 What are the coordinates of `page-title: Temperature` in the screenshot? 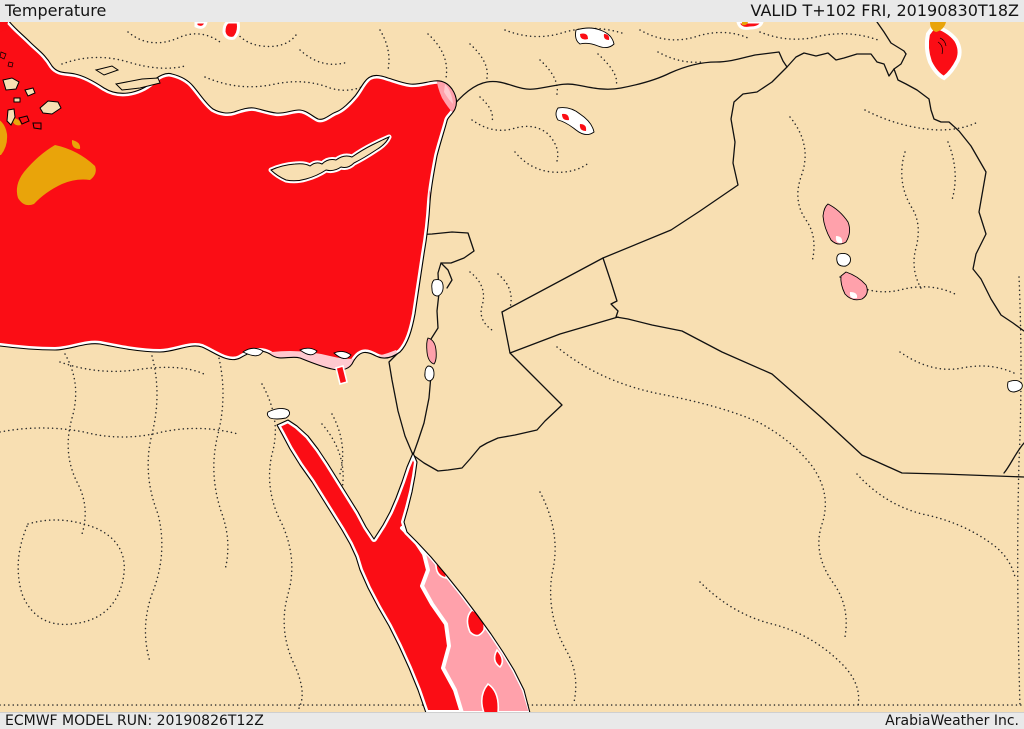 It's located at (56, 10).